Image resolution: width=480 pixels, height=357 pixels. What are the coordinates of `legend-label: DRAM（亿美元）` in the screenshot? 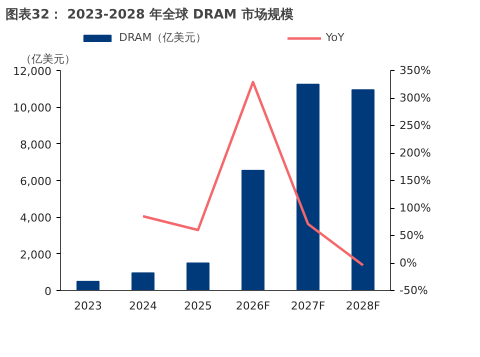 It's located at (163, 37).